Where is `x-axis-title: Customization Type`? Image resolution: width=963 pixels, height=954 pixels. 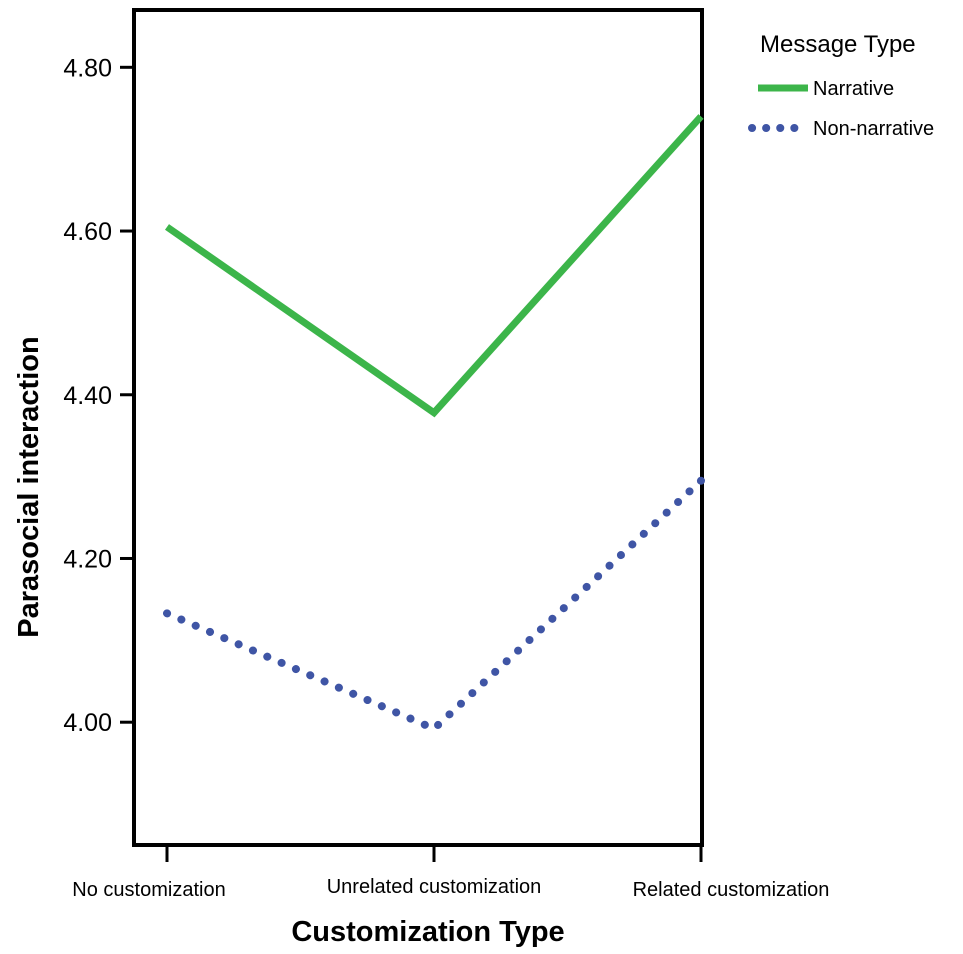 x-axis-title: Customization Type is located at coordinates (427, 932).